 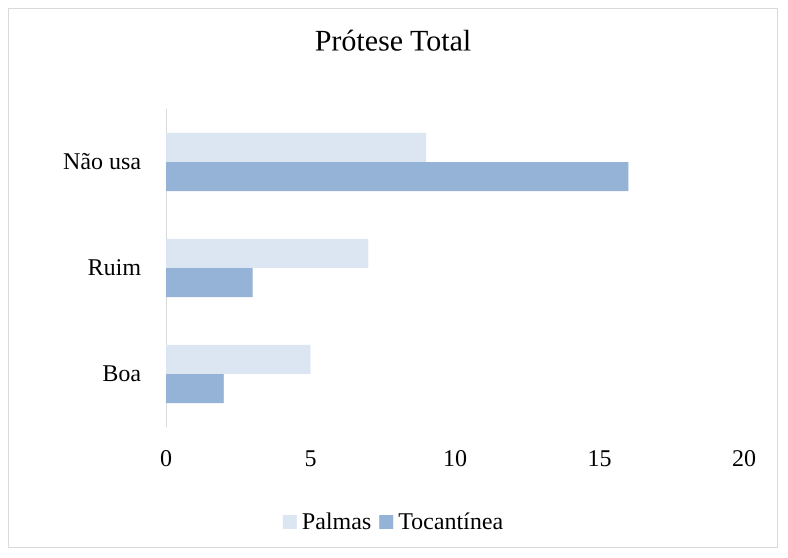 I want to click on y-tick-label: Boa, so click(x=122, y=374).